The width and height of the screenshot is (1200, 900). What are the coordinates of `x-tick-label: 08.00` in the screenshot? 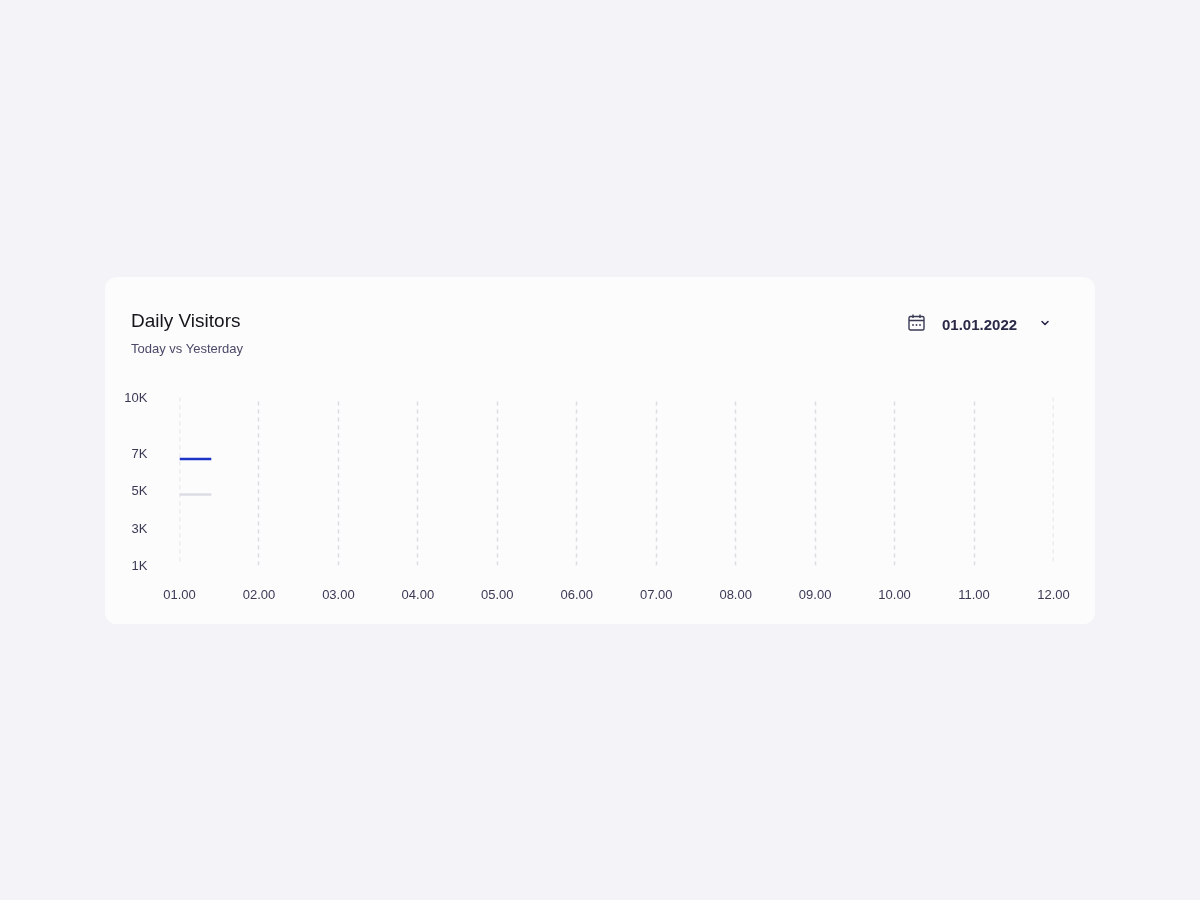 It's located at (735, 594).